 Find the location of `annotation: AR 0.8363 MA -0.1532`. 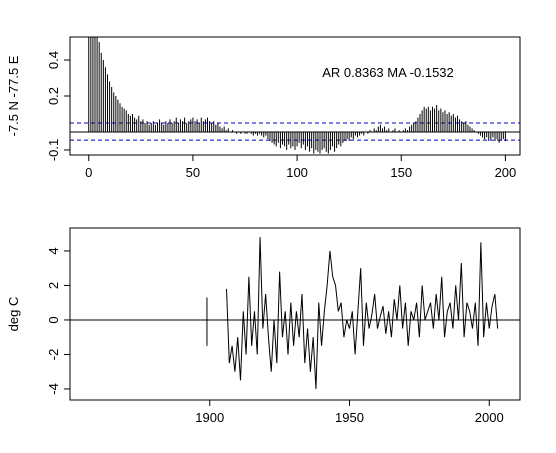

annotation: AR 0.8363 MA -0.1532 is located at coordinates (388, 72).